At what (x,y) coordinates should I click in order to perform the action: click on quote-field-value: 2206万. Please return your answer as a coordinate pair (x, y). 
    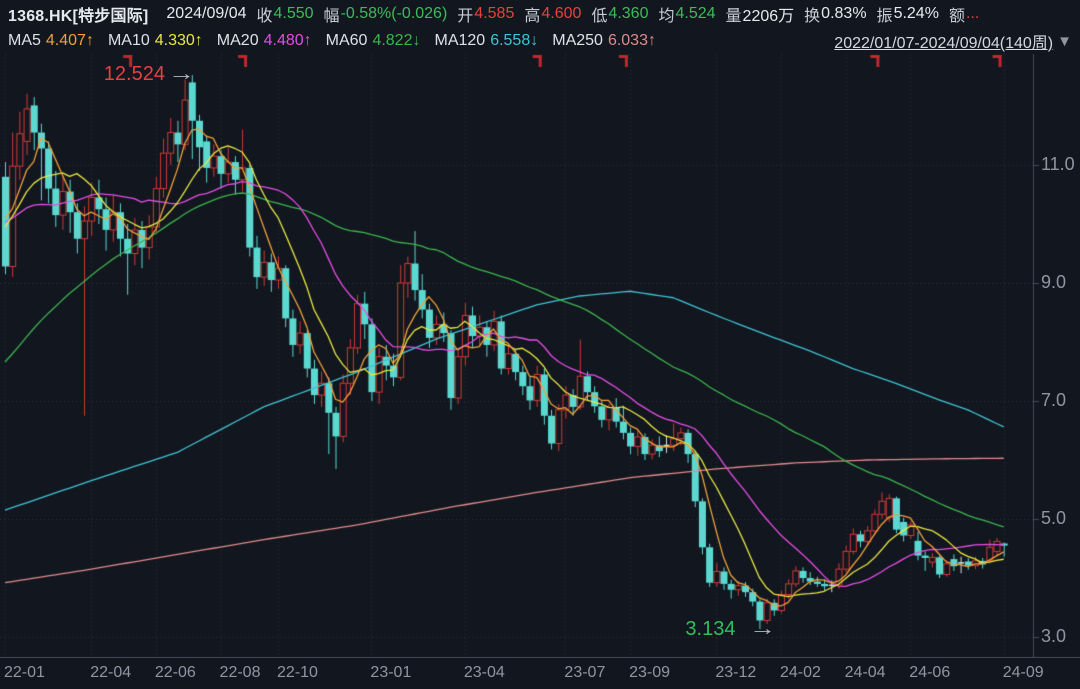
    Looking at the image, I should click on (768, 16).